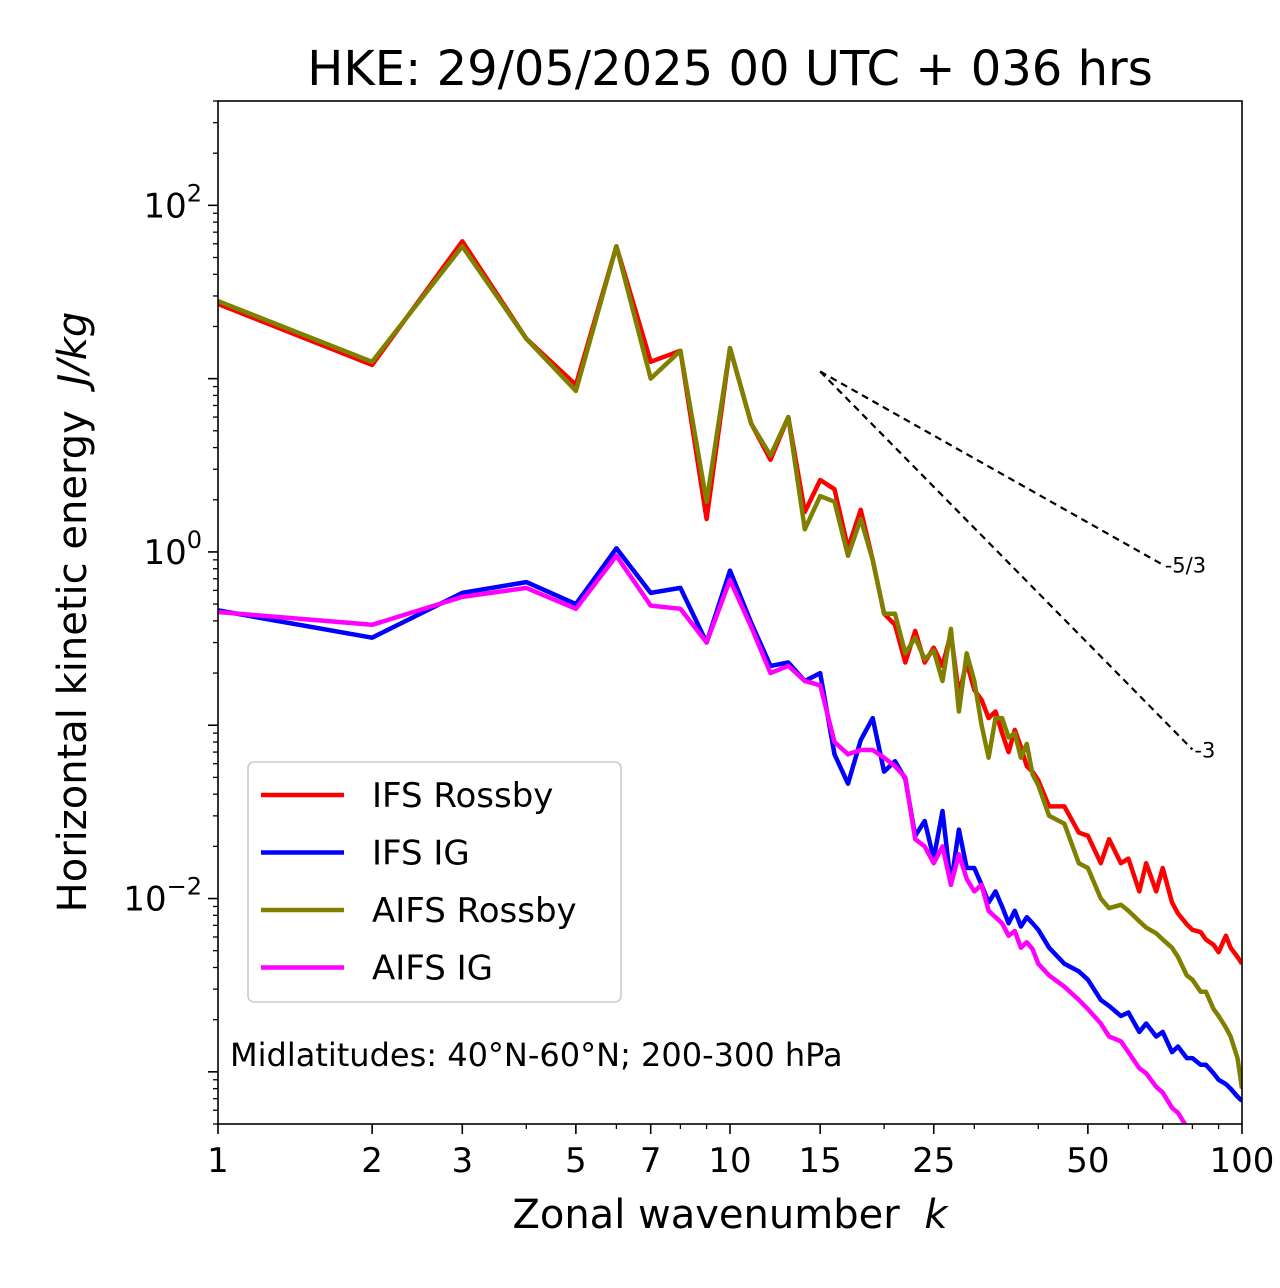 The height and width of the screenshot is (1288, 1280). I want to click on legend-item-ifs-ig: IFS IG, so click(365, 854).